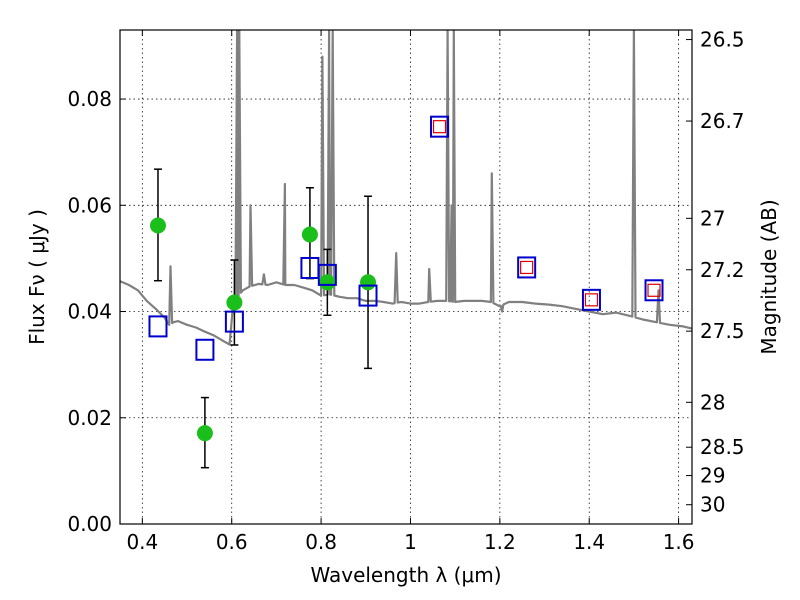 The width and height of the screenshot is (800, 600). I want to click on x-tick-label: 1.2, so click(500, 542).